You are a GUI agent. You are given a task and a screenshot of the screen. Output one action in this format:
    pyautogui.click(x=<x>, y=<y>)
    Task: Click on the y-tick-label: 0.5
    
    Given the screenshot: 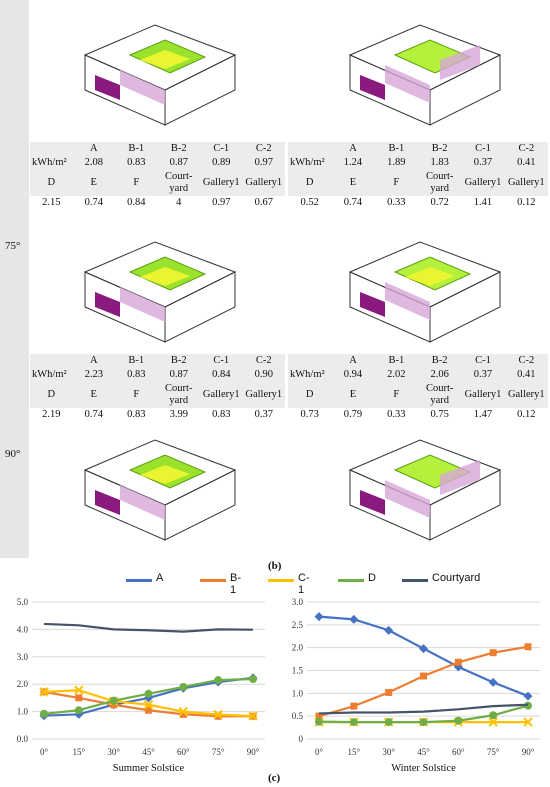 What is the action you would take?
    pyautogui.click(x=298, y=716)
    